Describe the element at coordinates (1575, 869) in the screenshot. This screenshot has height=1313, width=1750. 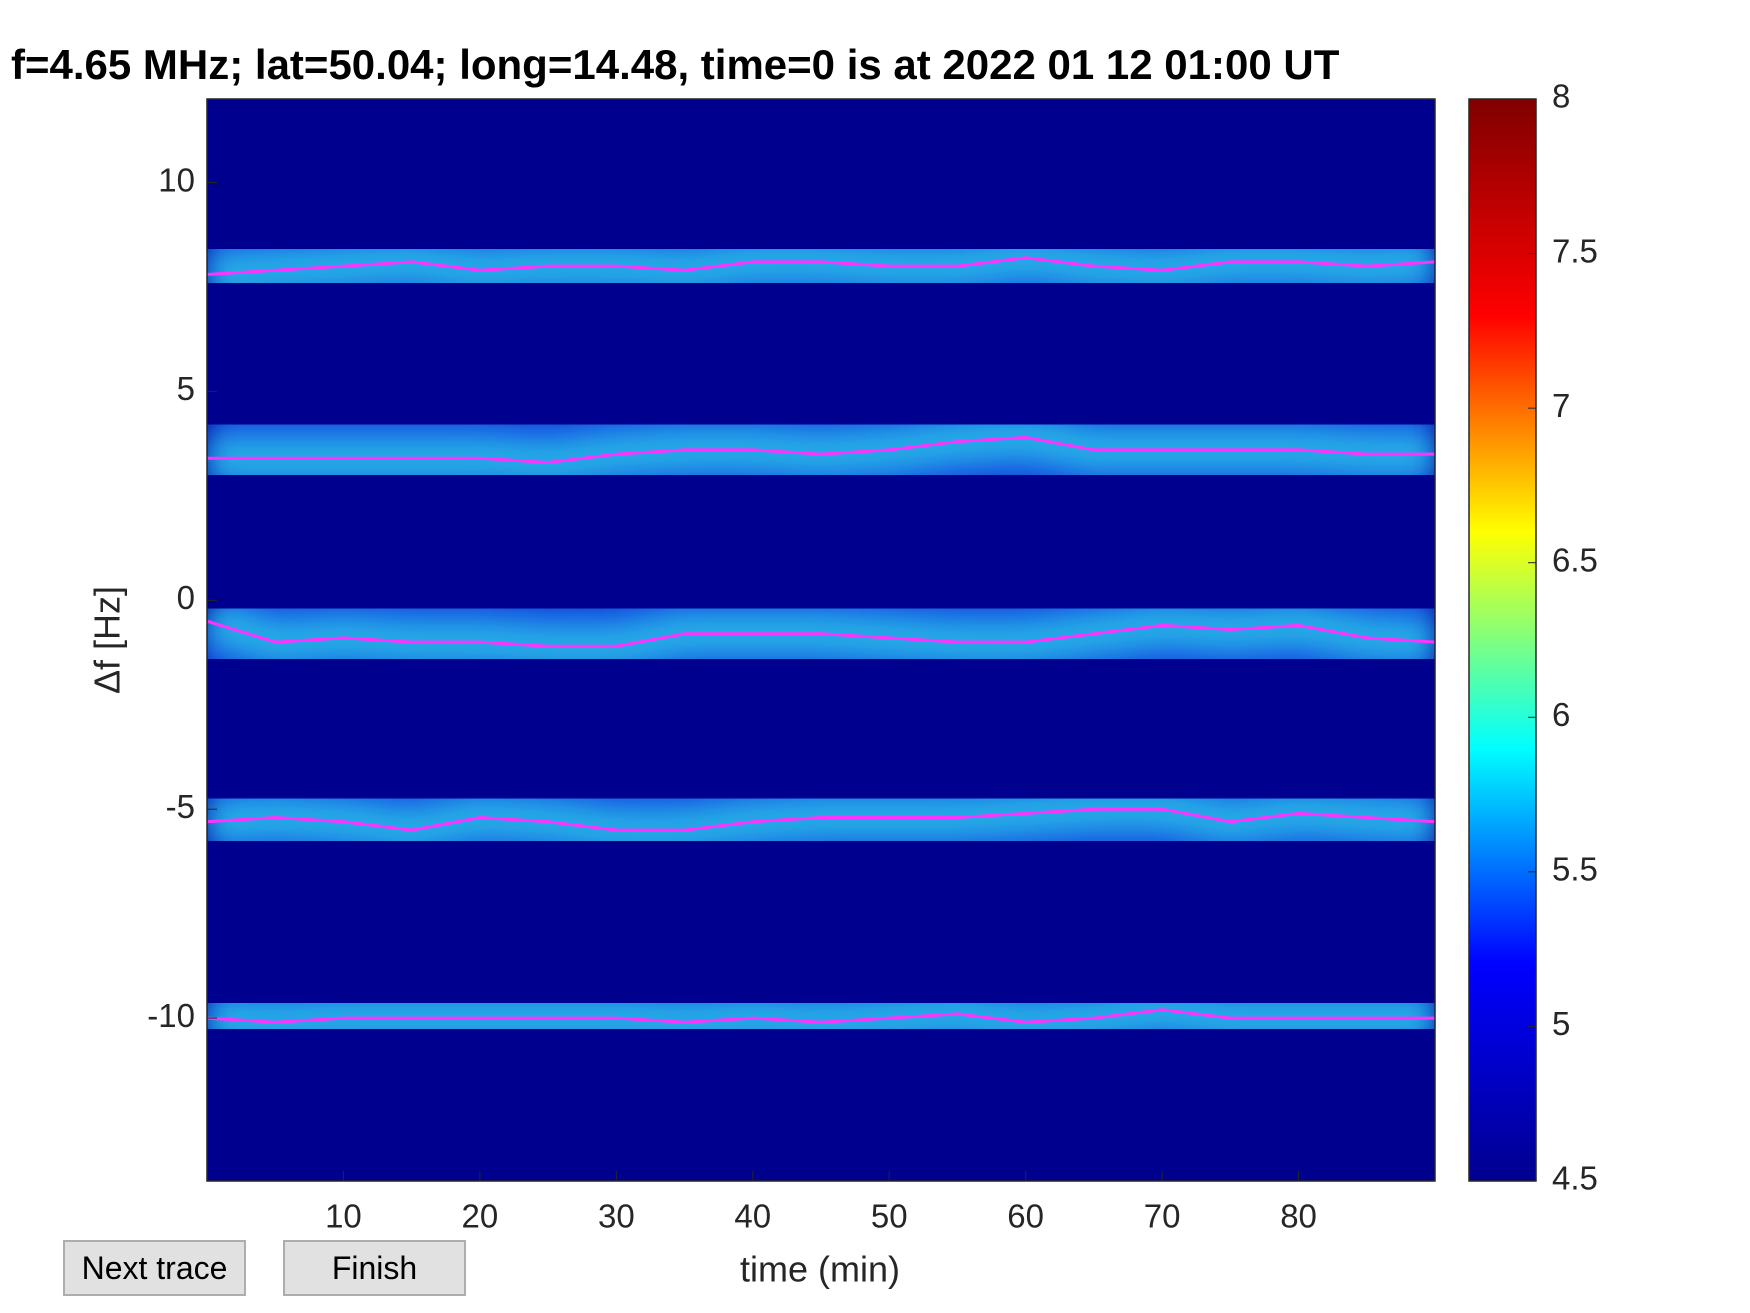
I see `colorbar-tick-label: 5.5` at that location.